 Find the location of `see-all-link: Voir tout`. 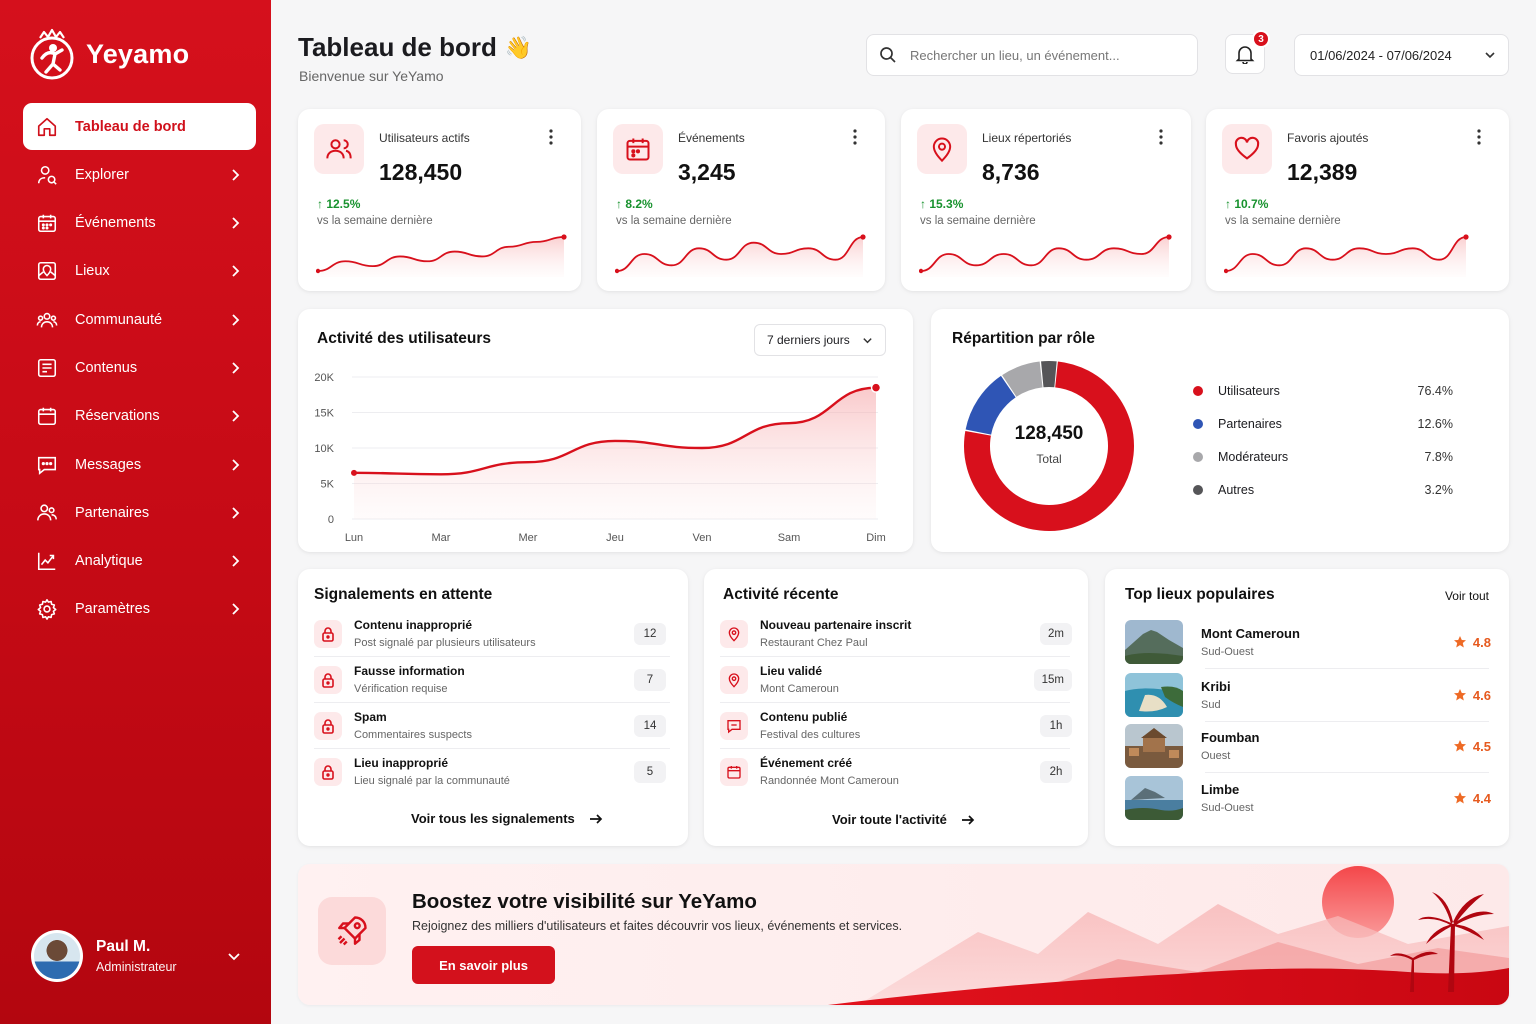

see-all-link: Voir tout is located at coordinates (1466, 596).